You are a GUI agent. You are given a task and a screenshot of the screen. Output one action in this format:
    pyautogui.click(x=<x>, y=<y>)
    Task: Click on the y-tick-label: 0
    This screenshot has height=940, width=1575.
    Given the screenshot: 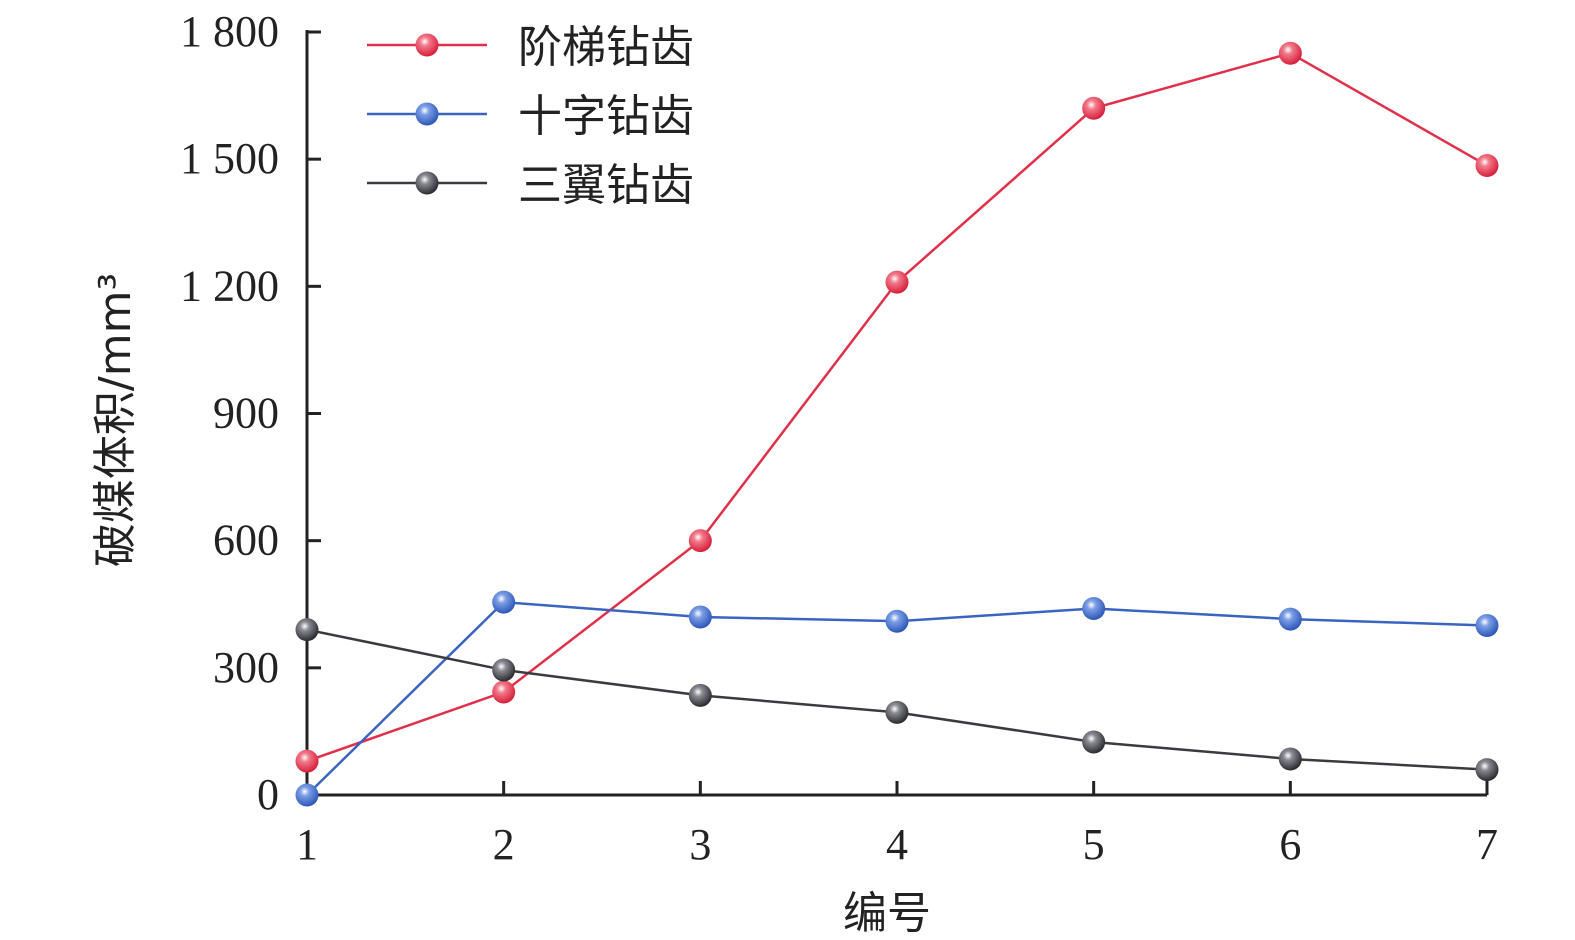 What is the action you would take?
    pyautogui.click(x=268, y=794)
    